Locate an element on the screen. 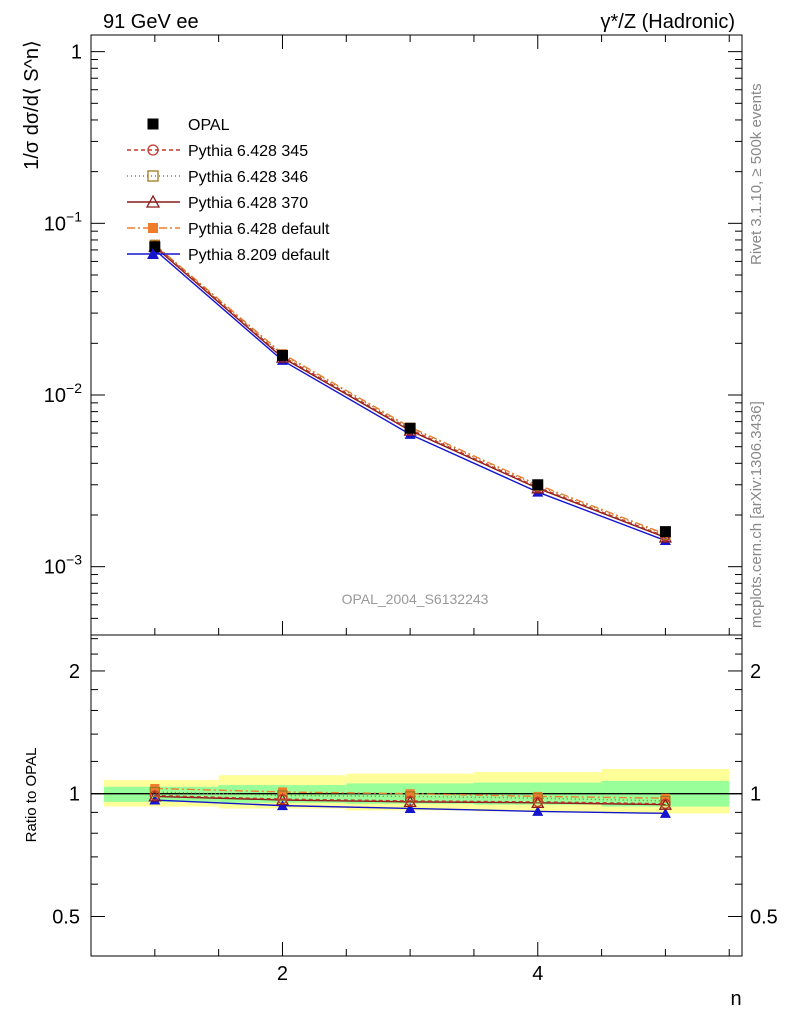 This screenshot has width=786, height=1024. legend-entry: OPAL is located at coordinates (188, 125).